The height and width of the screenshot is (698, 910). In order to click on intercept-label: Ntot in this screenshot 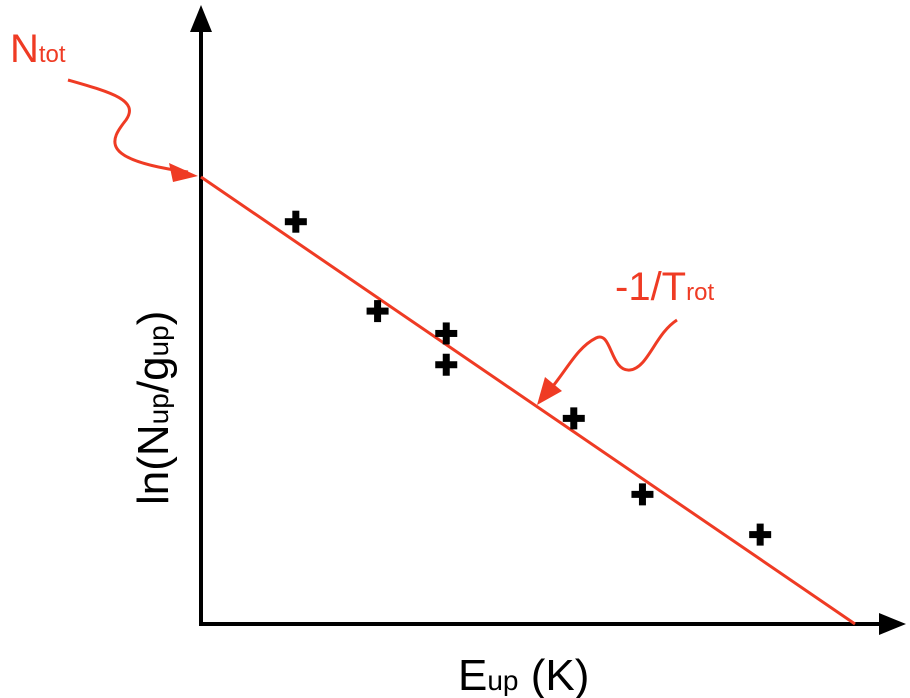, I will do `click(38, 49)`.